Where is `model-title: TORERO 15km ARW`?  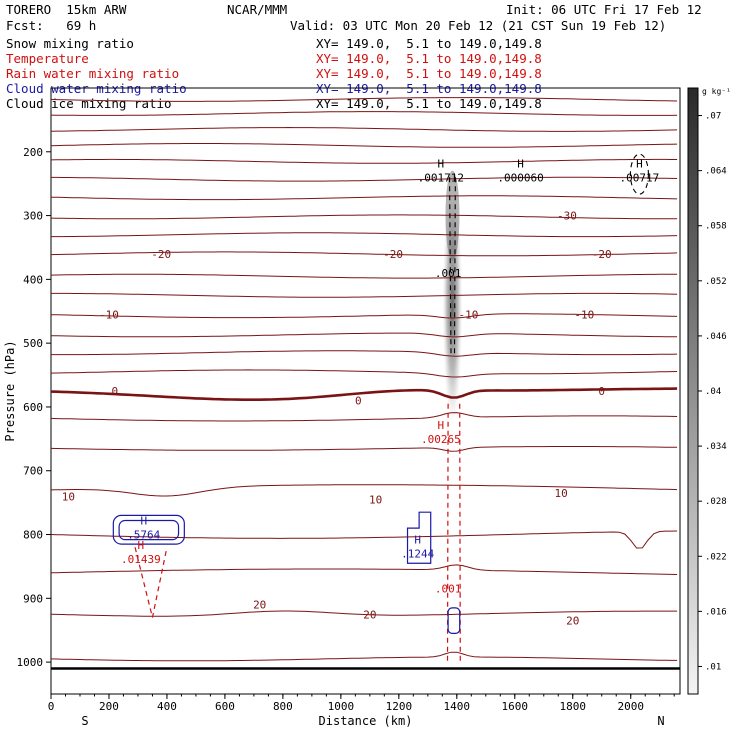 model-title: TORERO 15km ARW is located at coordinates (66, 9).